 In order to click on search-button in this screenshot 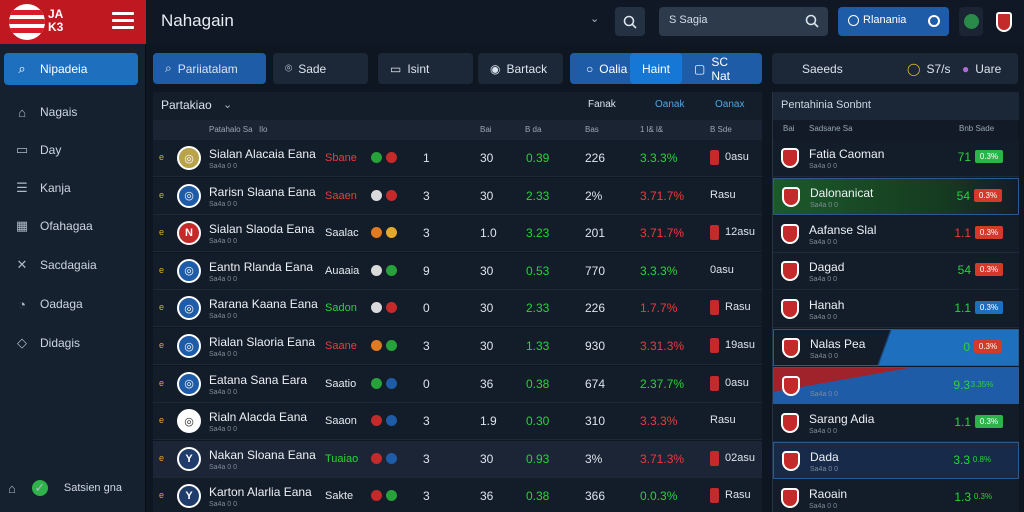, I will do `click(630, 21)`.